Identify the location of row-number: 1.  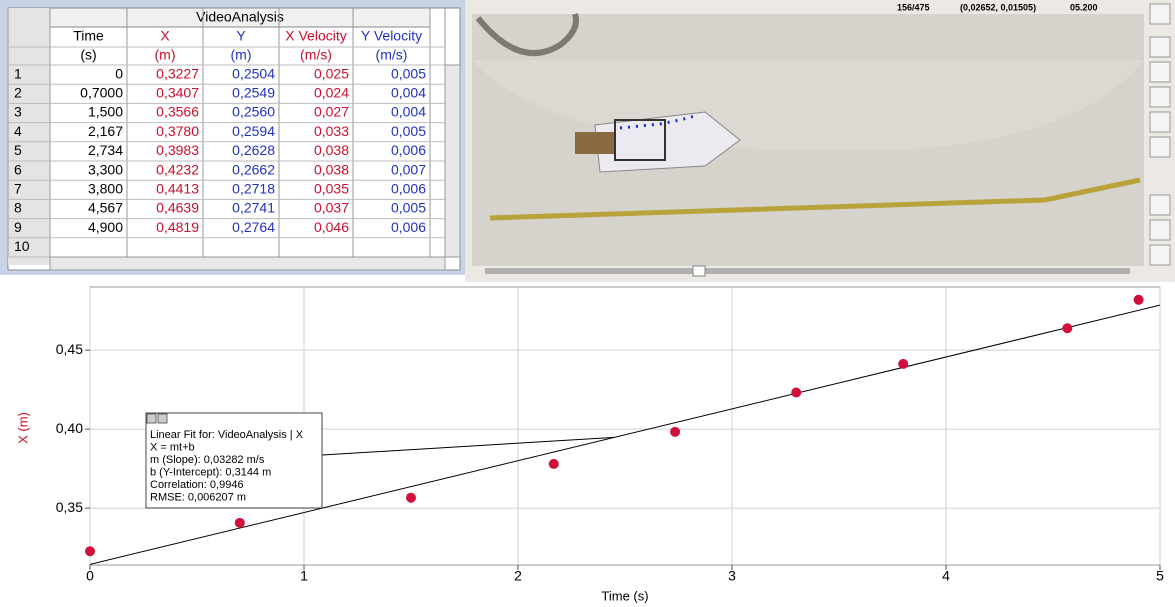
(18, 73).